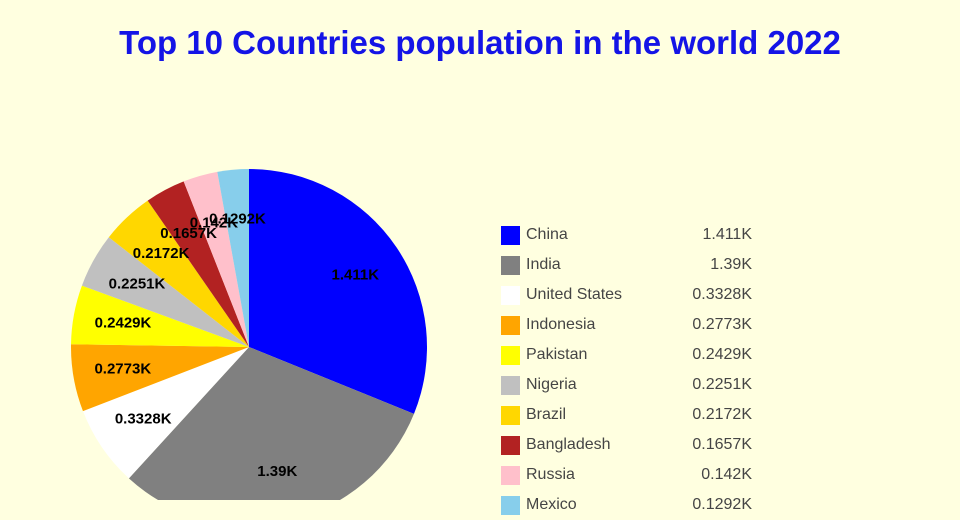 The width and height of the screenshot is (960, 520). I want to click on slice-label-indonesia: 0.2773K, so click(122, 368).